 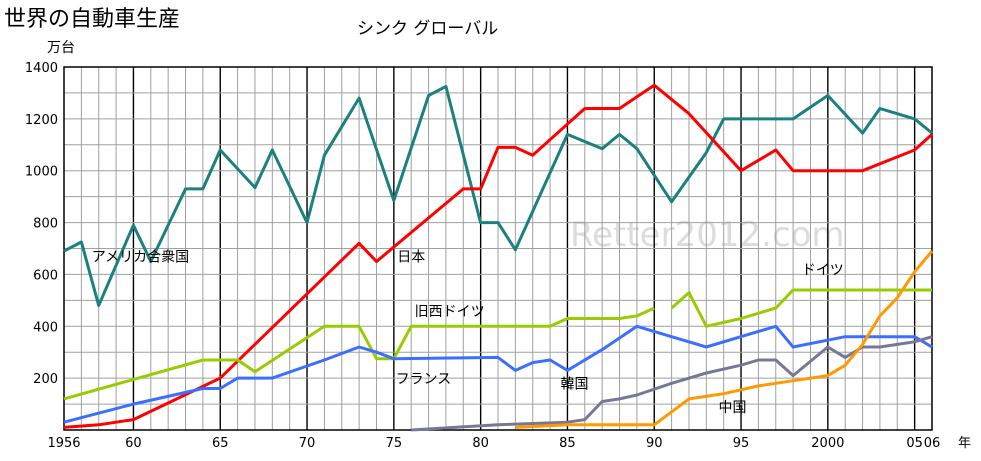 What do you see at coordinates (480, 443) in the screenshot?
I see `x-tick-label: 80` at bounding box center [480, 443].